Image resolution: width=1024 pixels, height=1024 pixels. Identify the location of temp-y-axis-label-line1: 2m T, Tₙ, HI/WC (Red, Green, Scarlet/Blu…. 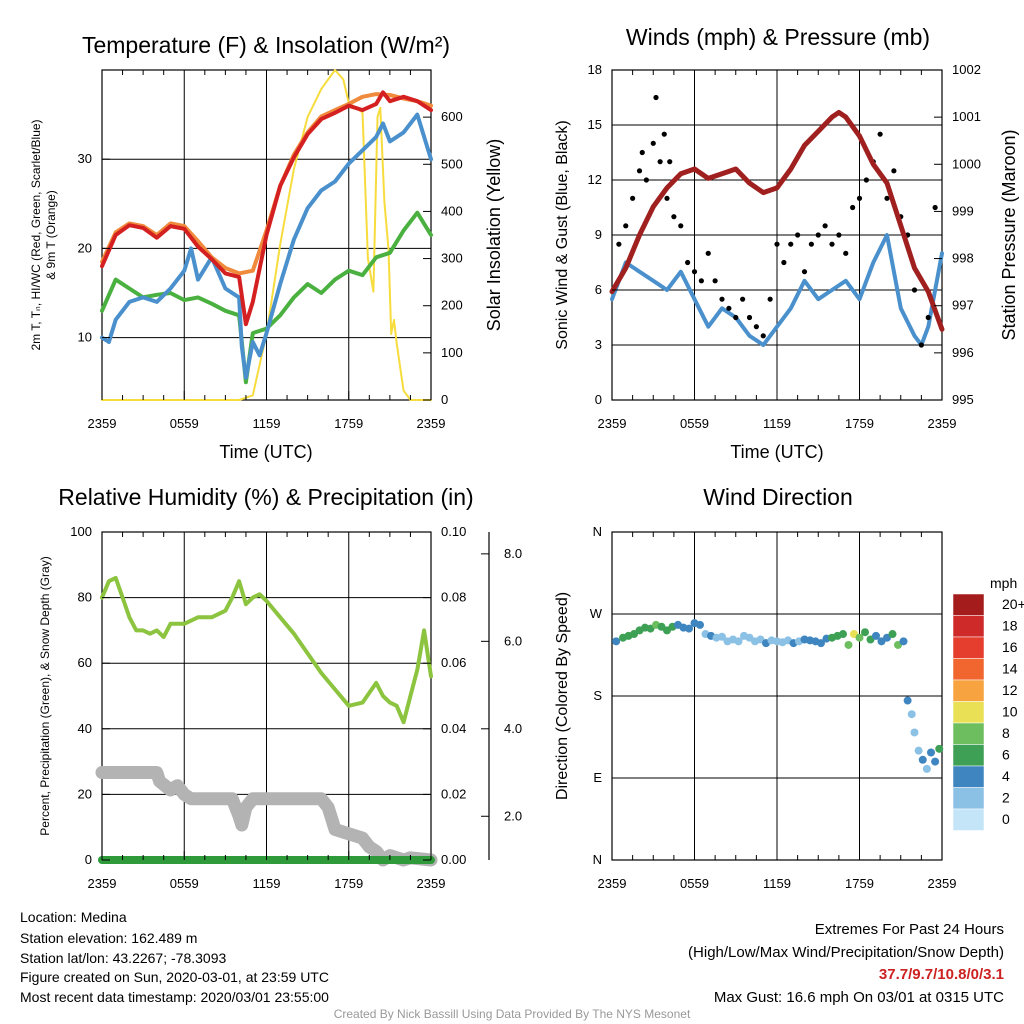
(36, 234).